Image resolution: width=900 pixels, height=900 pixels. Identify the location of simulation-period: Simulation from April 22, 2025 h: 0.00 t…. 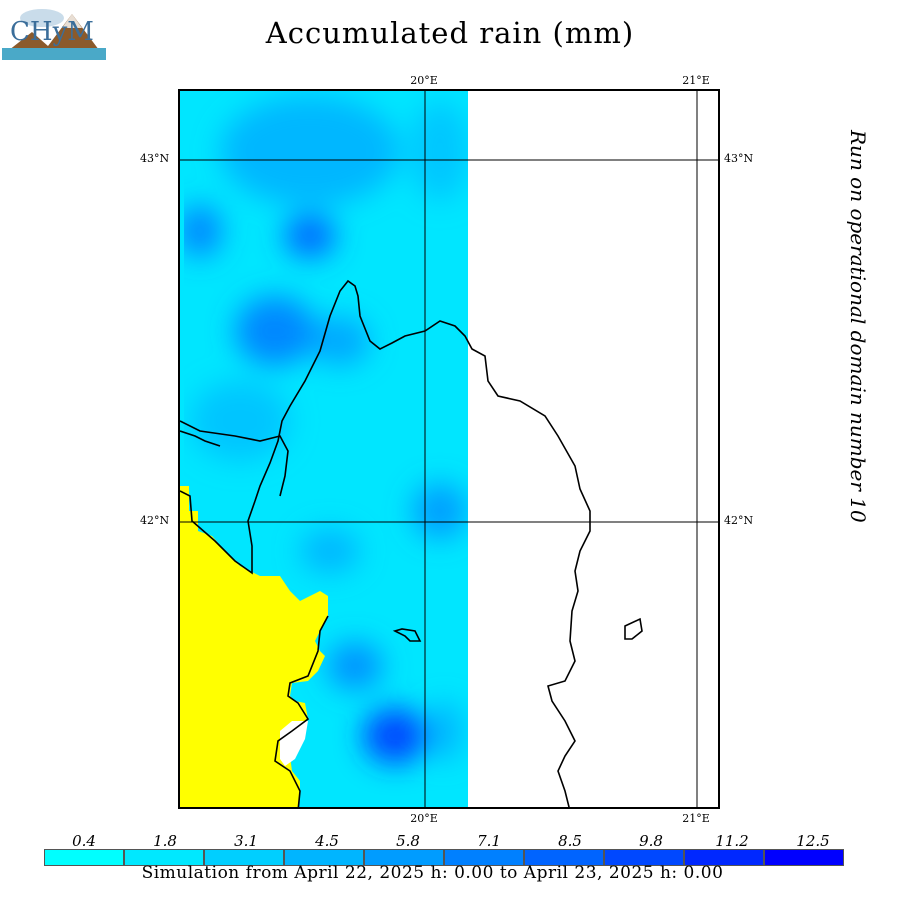
(432, 873).